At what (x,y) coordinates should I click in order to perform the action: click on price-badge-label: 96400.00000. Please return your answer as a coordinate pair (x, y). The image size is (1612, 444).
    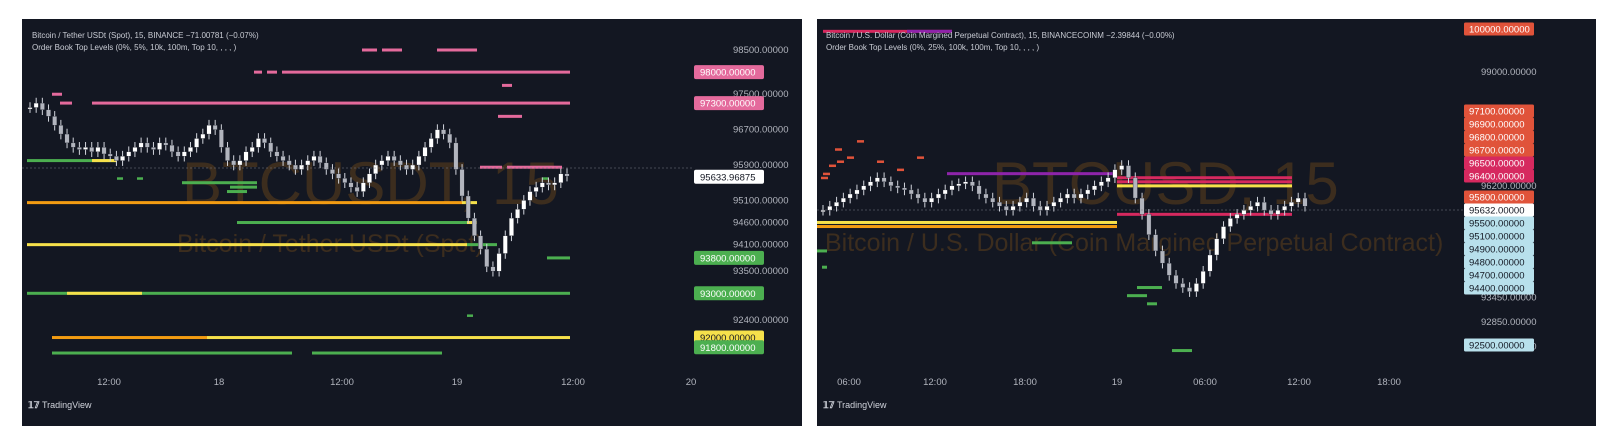
    Looking at the image, I should click on (1496, 177).